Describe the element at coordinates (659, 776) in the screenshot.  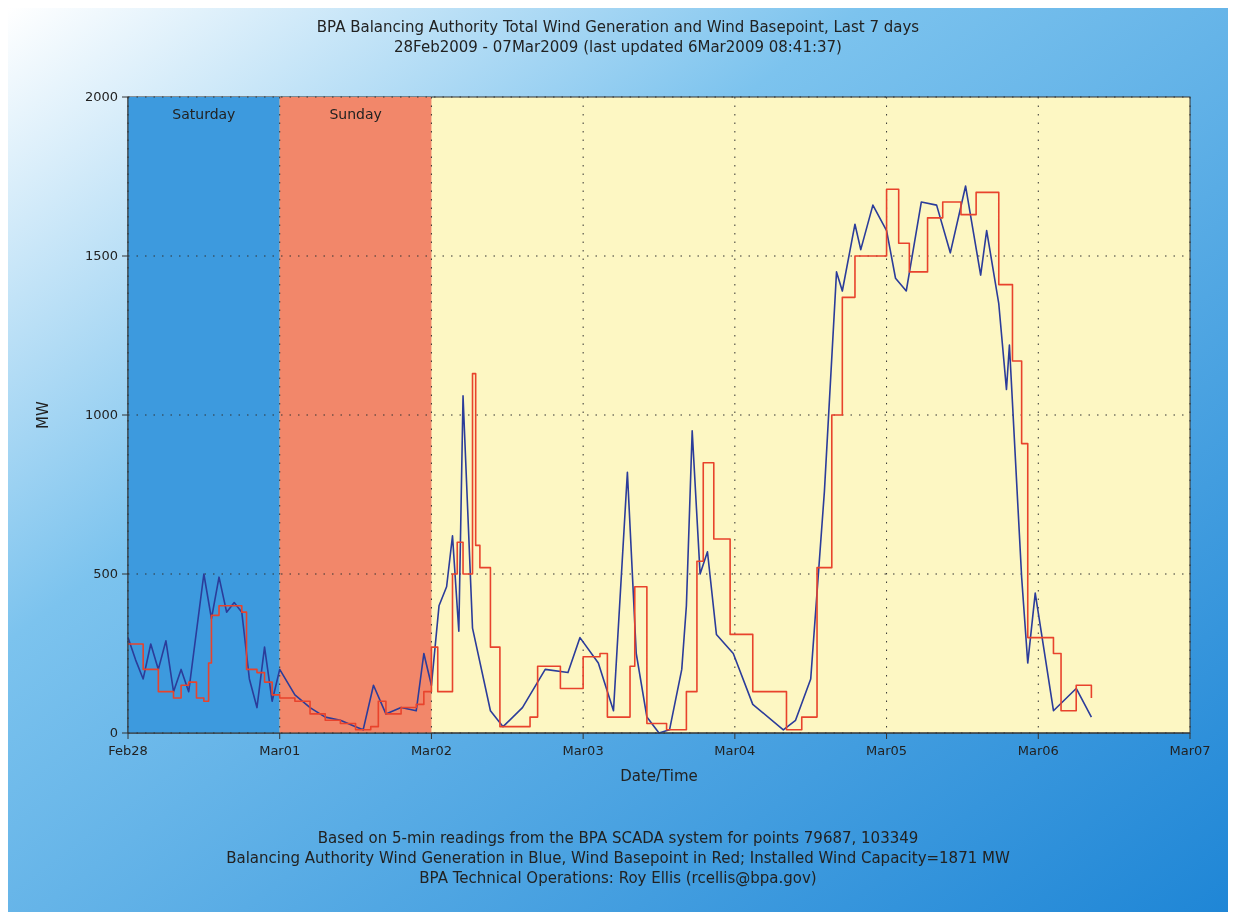
I see `x-axis-title: Date/Time` at that location.